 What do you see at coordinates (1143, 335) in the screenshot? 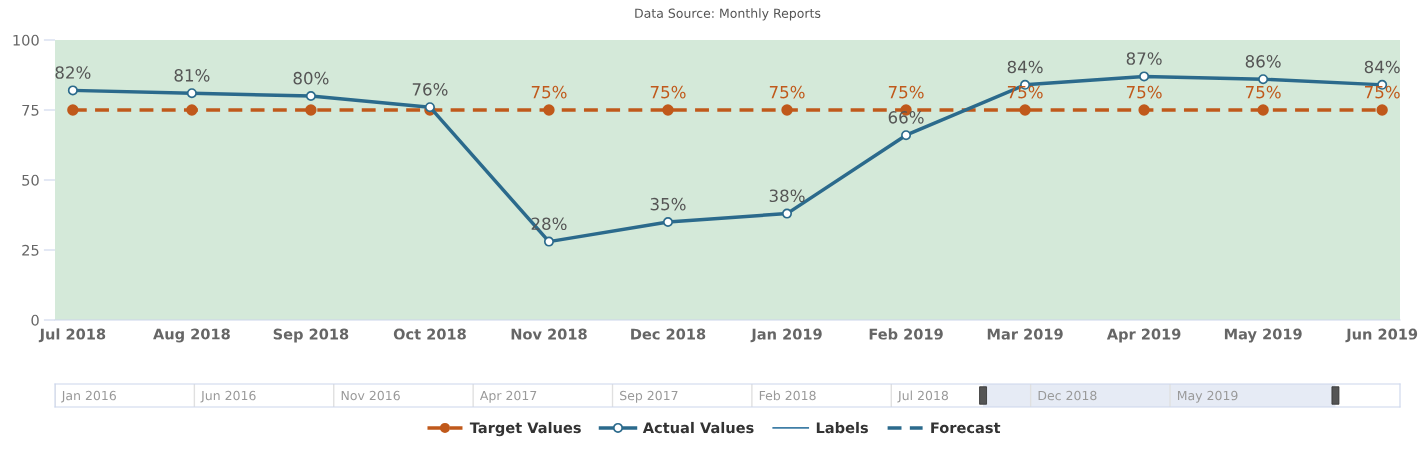
I see `x-tick-label: Apr 2019` at bounding box center [1143, 335].